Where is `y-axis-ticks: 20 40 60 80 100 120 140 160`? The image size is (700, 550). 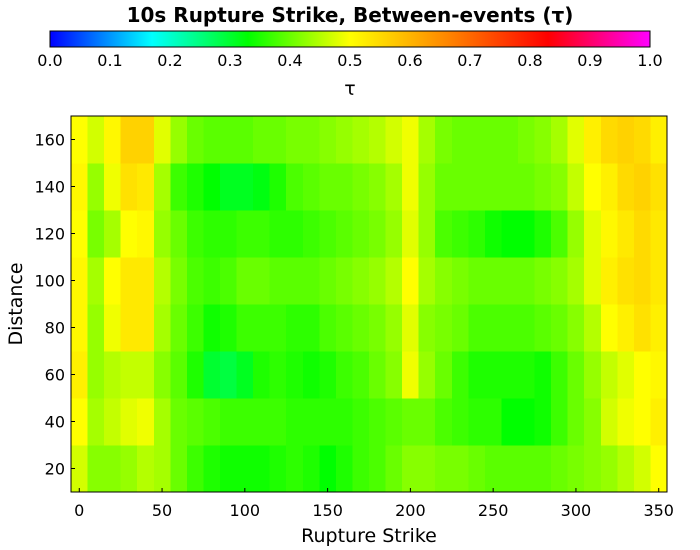
y-axis-ticks: 20 40 60 80 100 120 140 160 is located at coordinates (54, 305).